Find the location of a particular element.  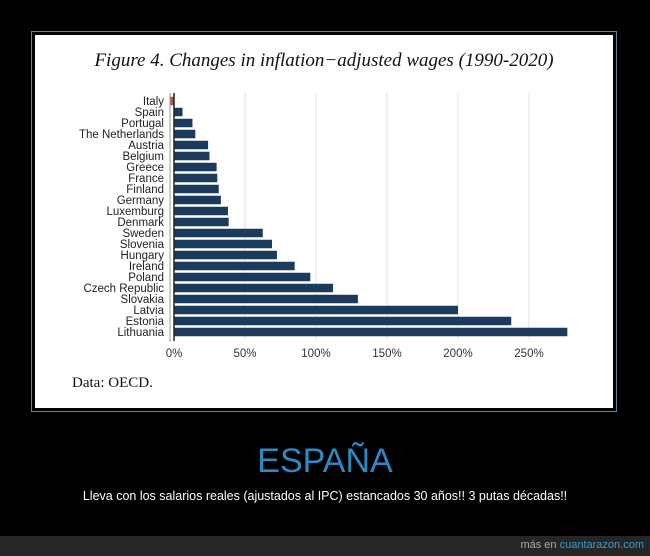

x-tick-label: 100% is located at coordinates (315, 354).